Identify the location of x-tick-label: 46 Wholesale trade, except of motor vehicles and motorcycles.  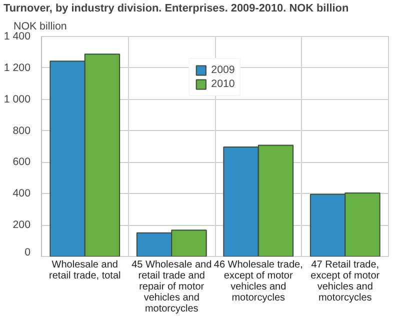
(258, 282).